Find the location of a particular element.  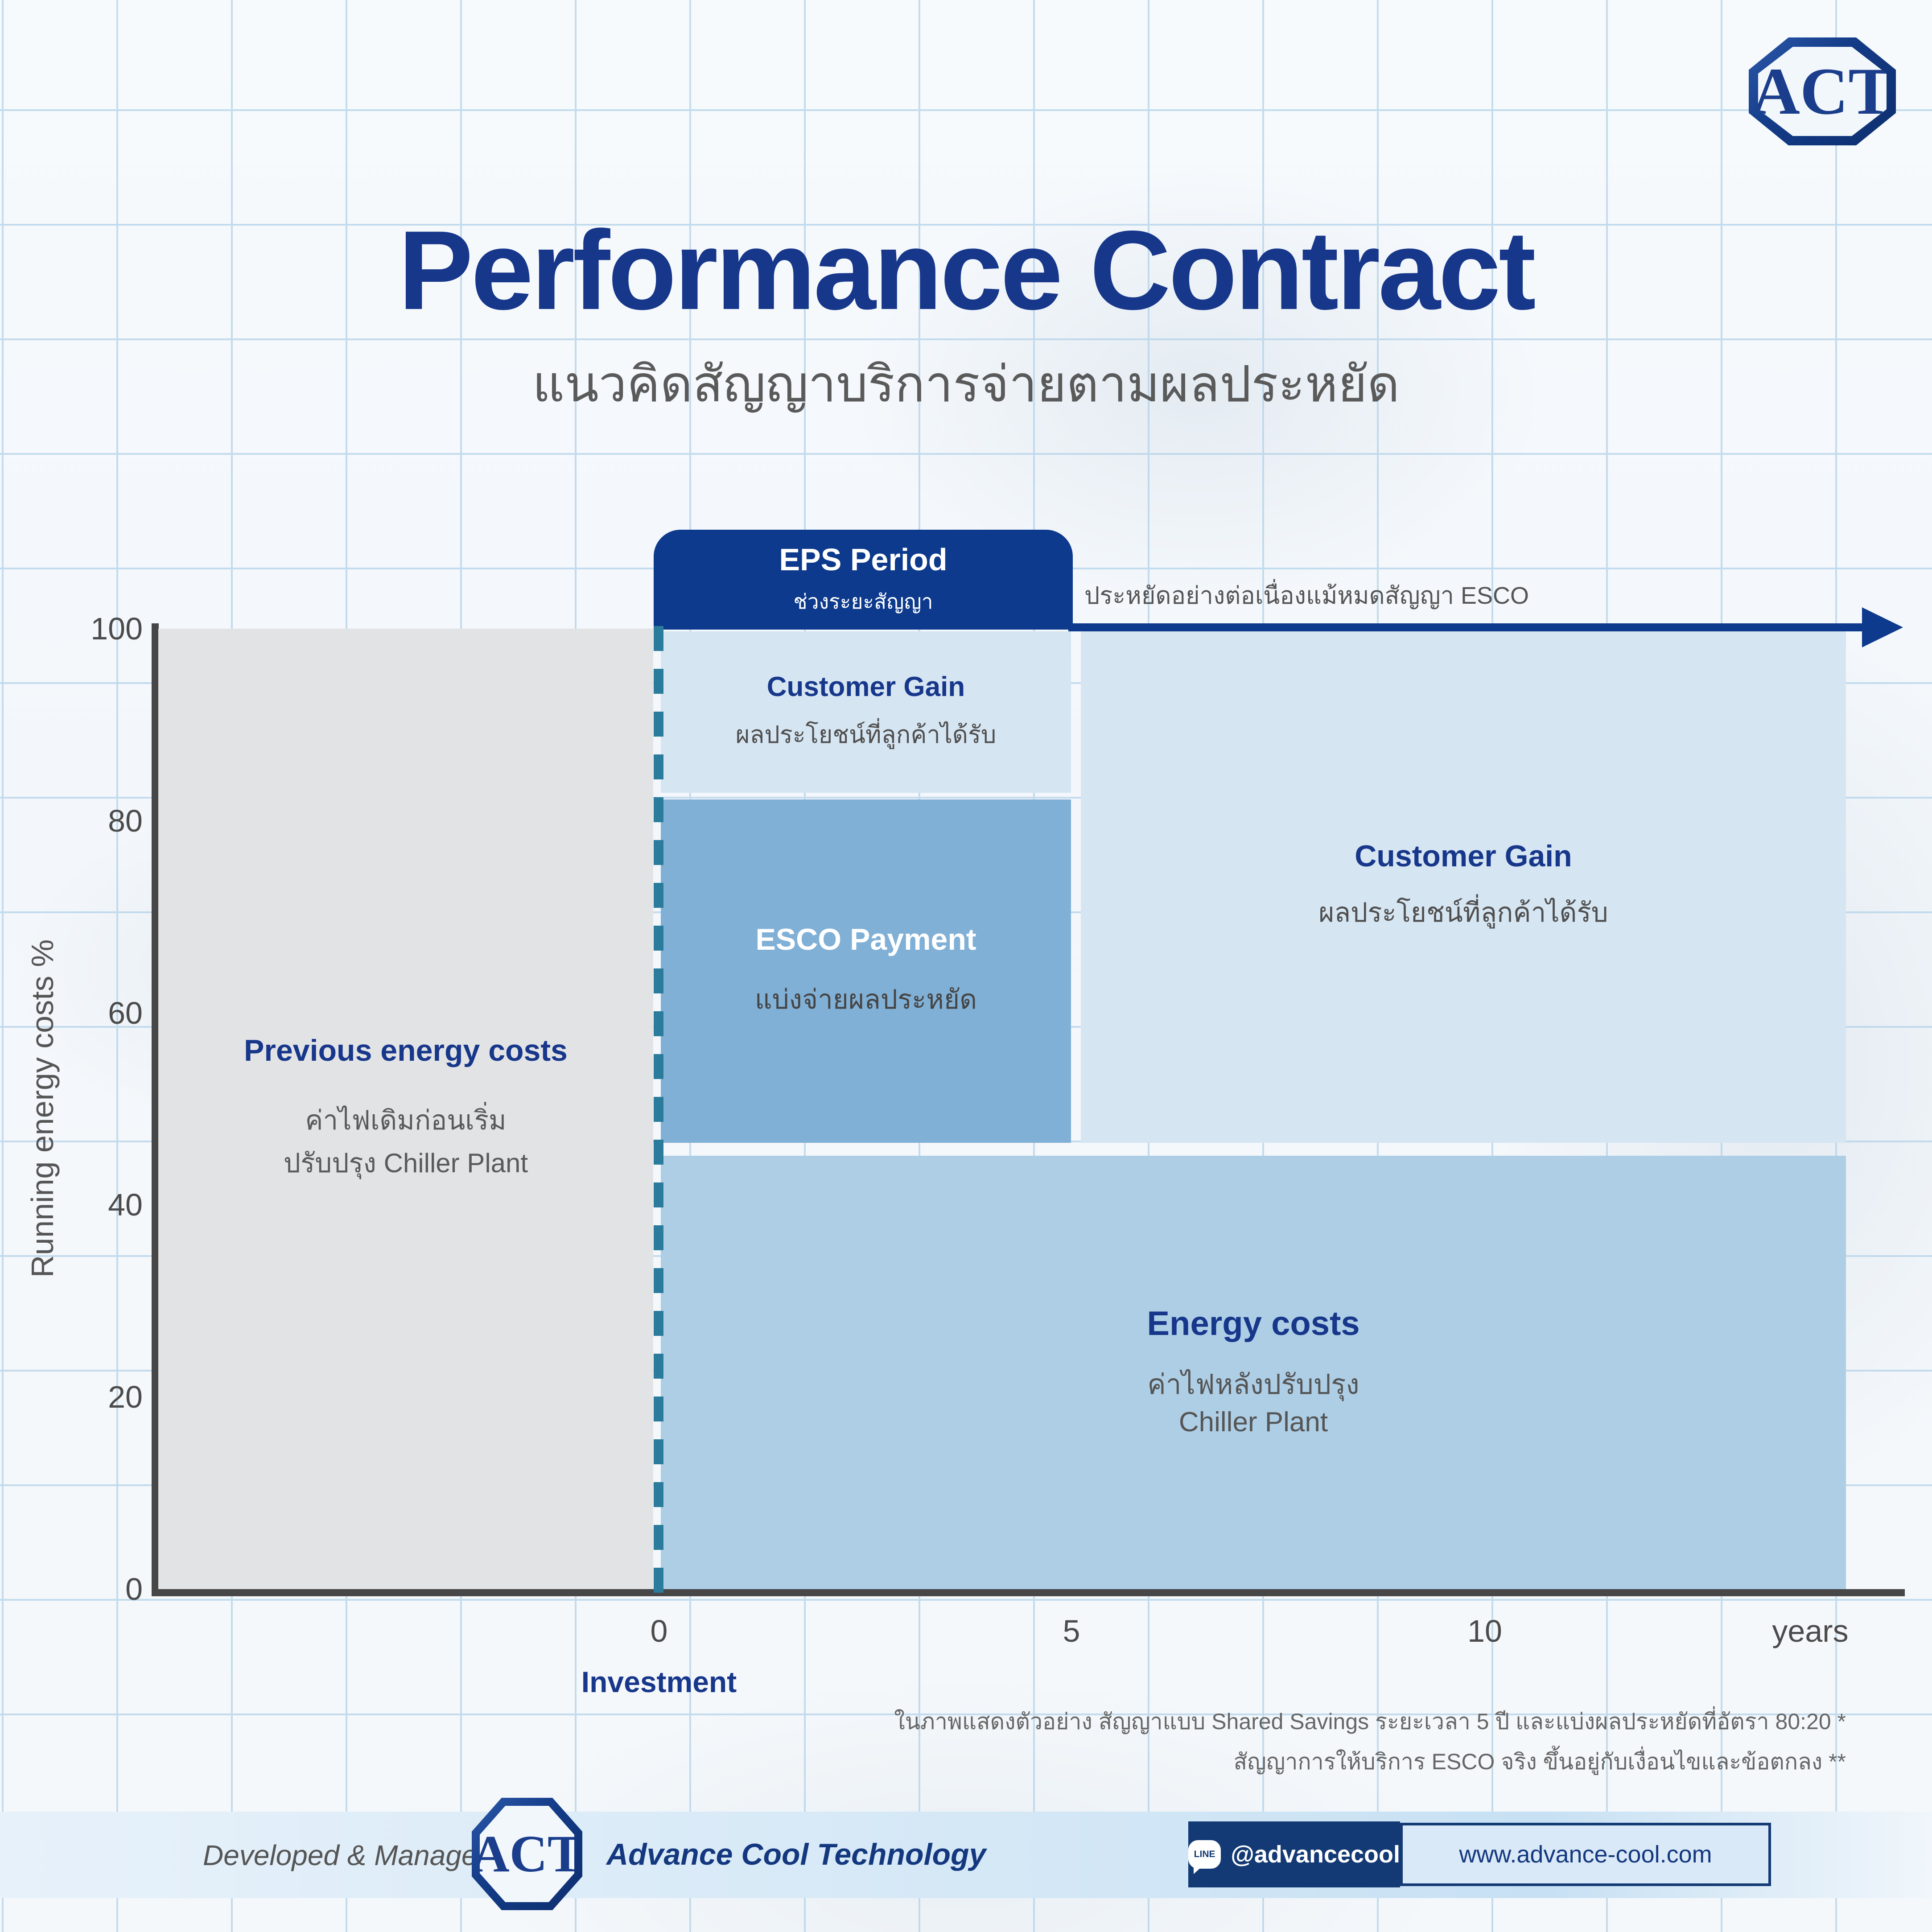

x-tick-0: 0 is located at coordinates (659, 1631).